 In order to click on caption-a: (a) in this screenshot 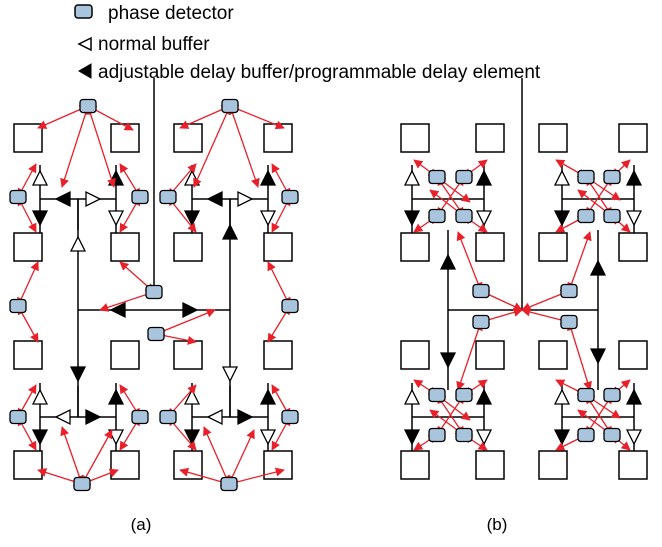, I will do `click(141, 524)`.